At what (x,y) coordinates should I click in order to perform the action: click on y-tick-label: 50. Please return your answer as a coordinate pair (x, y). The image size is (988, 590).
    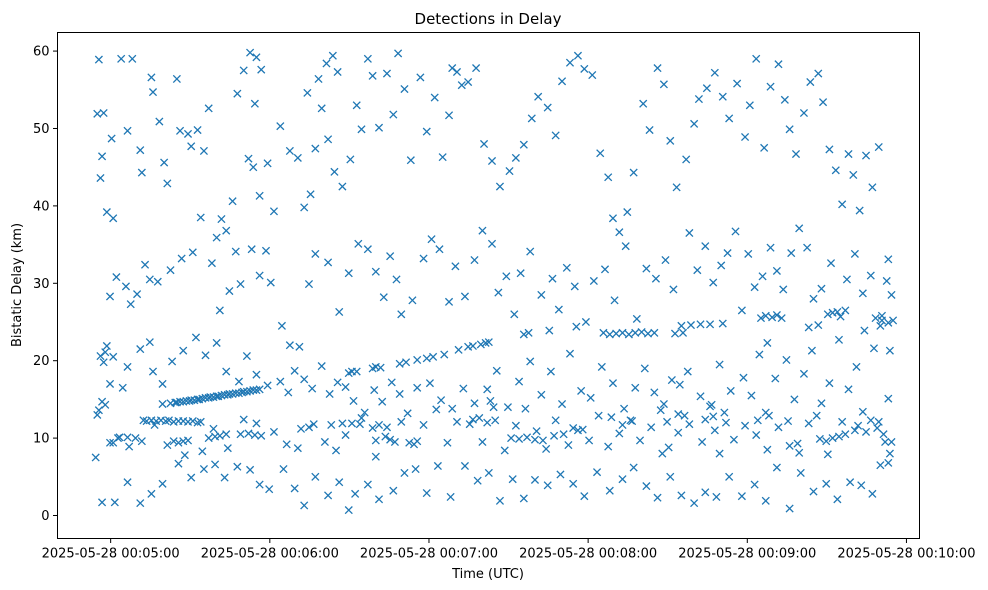
    Looking at the image, I should click on (41, 129).